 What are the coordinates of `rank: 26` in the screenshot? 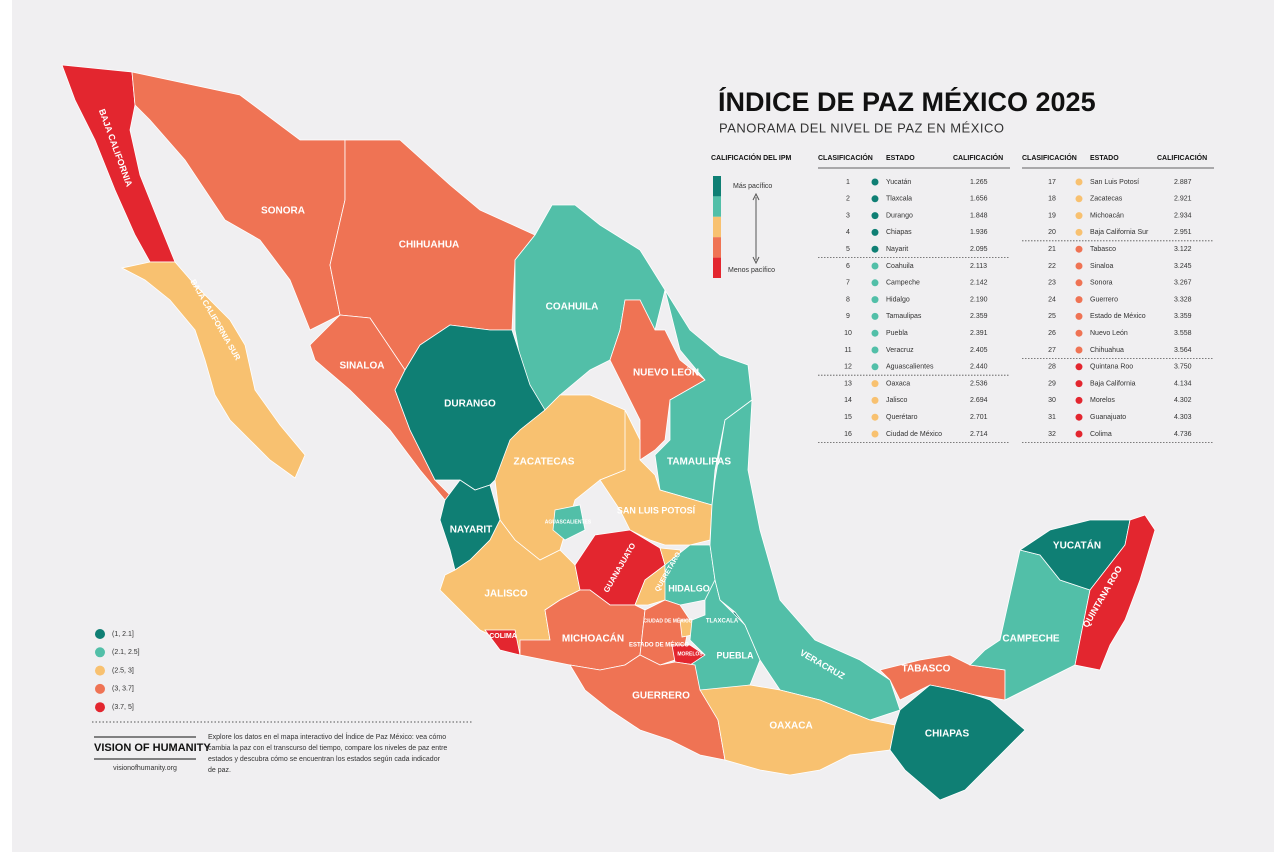 It's located at (1052, 333).